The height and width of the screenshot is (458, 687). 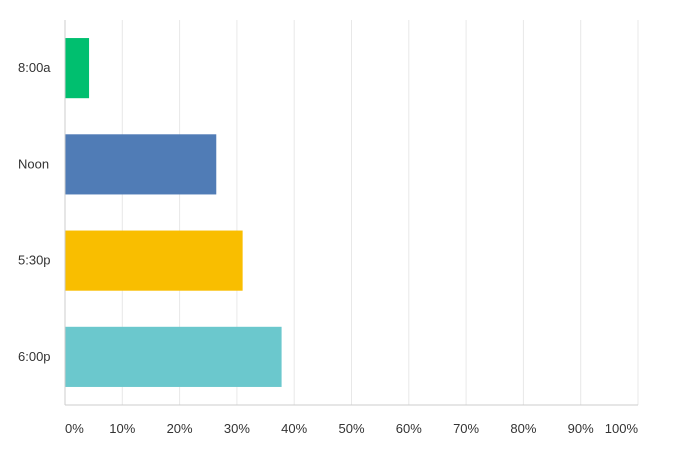 I want to click on x-tick-label: 50%, so click(x=351, y=428).